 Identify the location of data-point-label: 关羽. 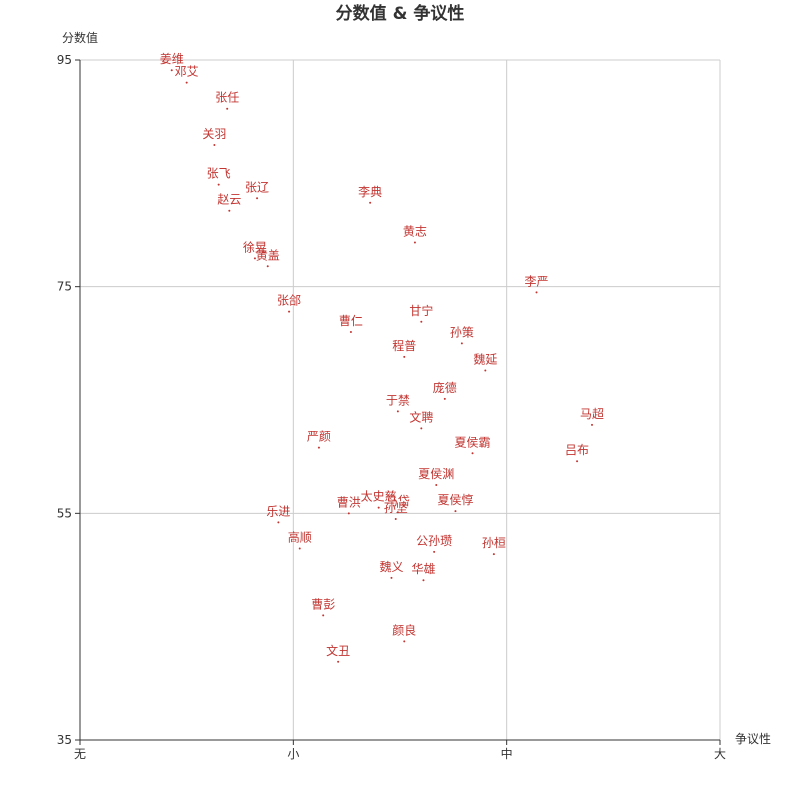
(214, 134).